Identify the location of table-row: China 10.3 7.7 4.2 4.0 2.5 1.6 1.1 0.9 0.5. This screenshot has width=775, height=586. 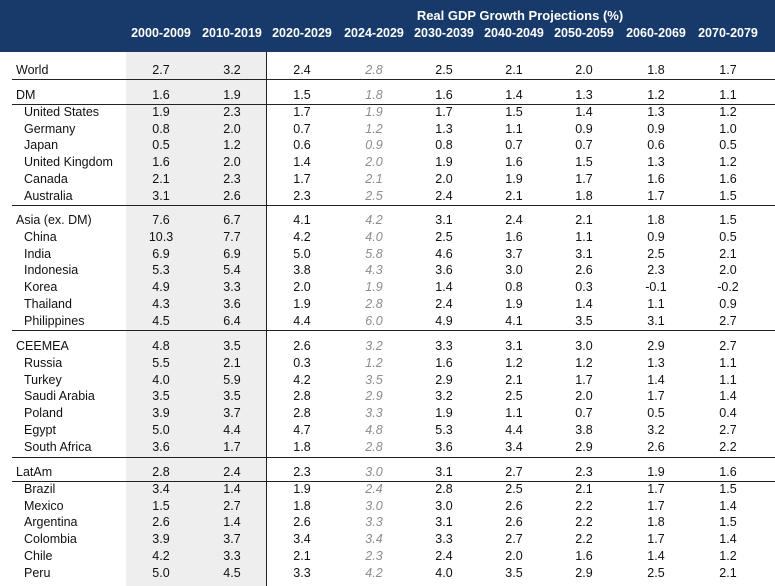
(387, 237).